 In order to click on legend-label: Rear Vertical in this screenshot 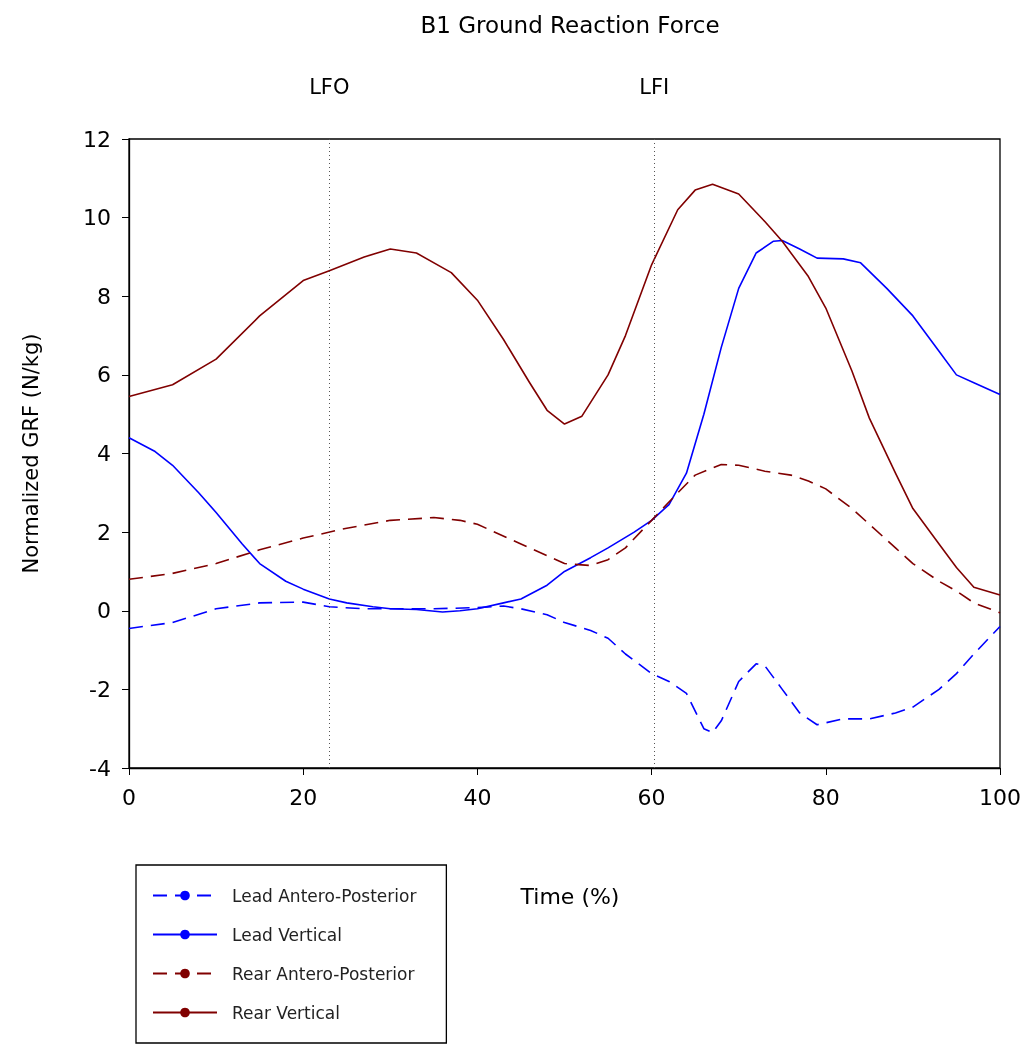, I will do `click(286, 1012)`.